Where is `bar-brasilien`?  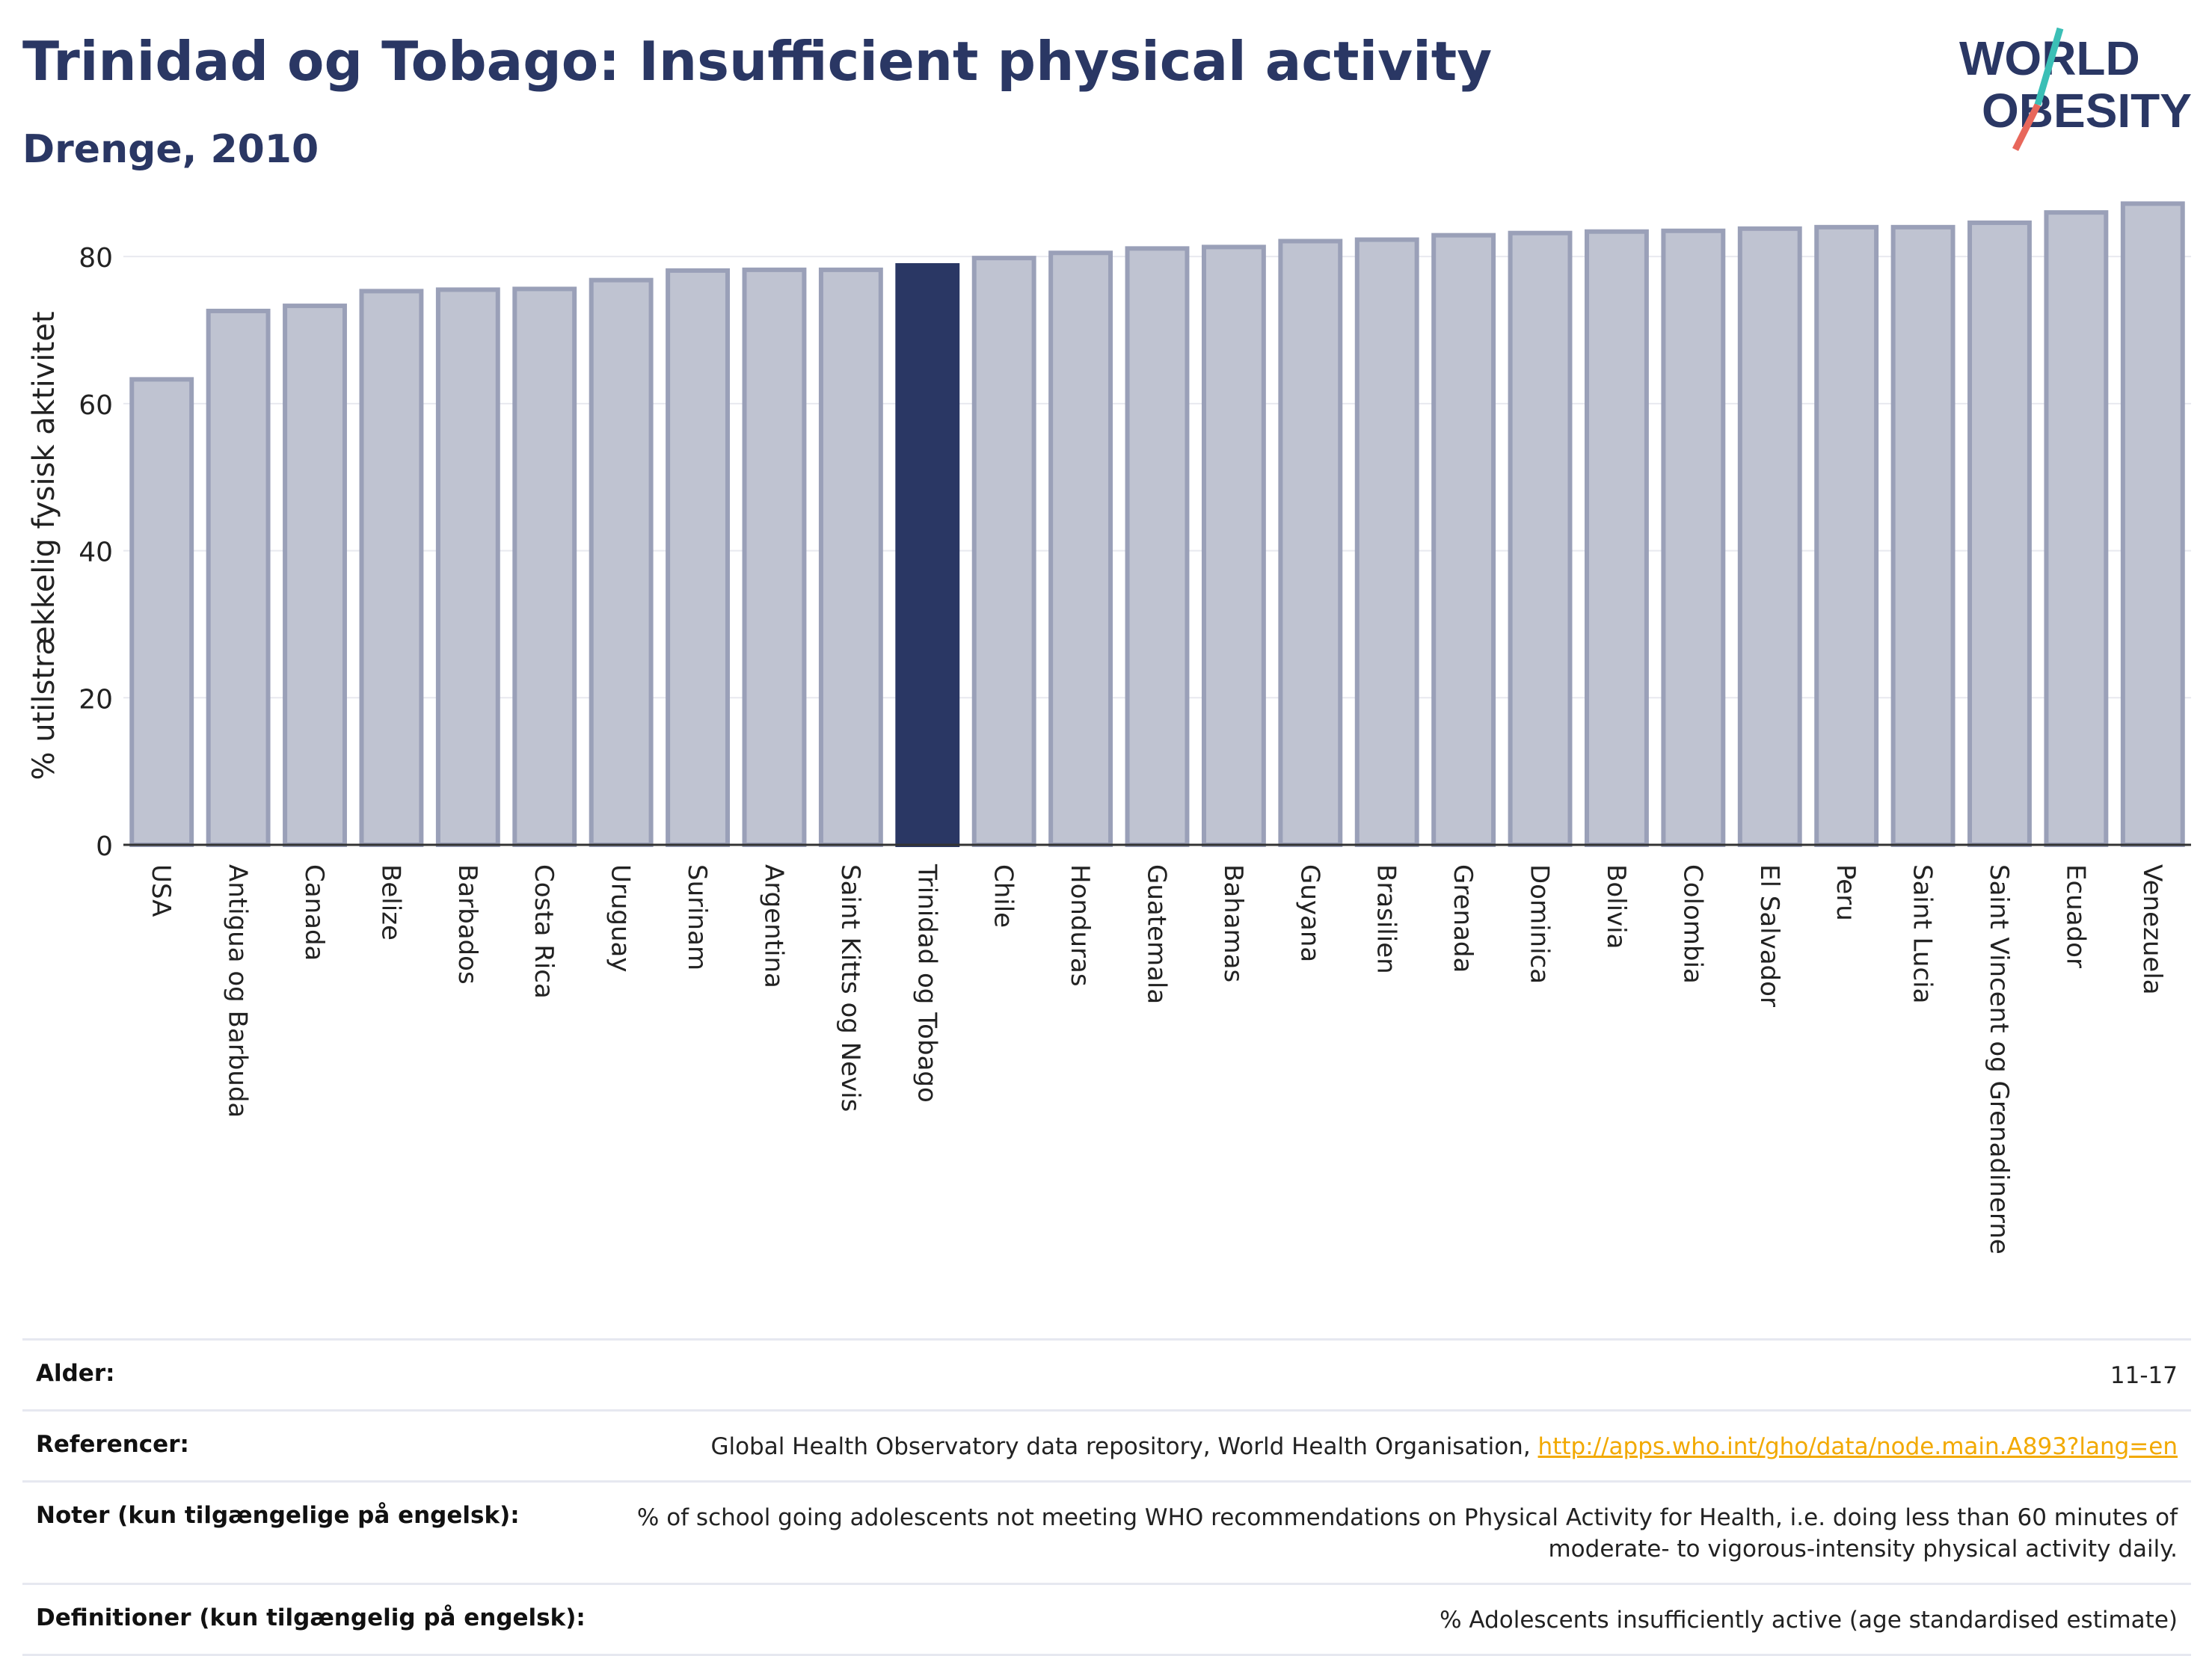
bar-brasilien is located at coordinates (1386, 542).